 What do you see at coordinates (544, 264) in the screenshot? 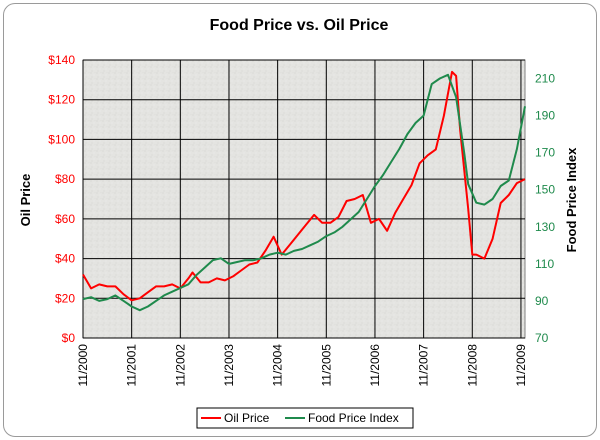
I see `right-tick-label: 110` at bounding box center [544, 264].